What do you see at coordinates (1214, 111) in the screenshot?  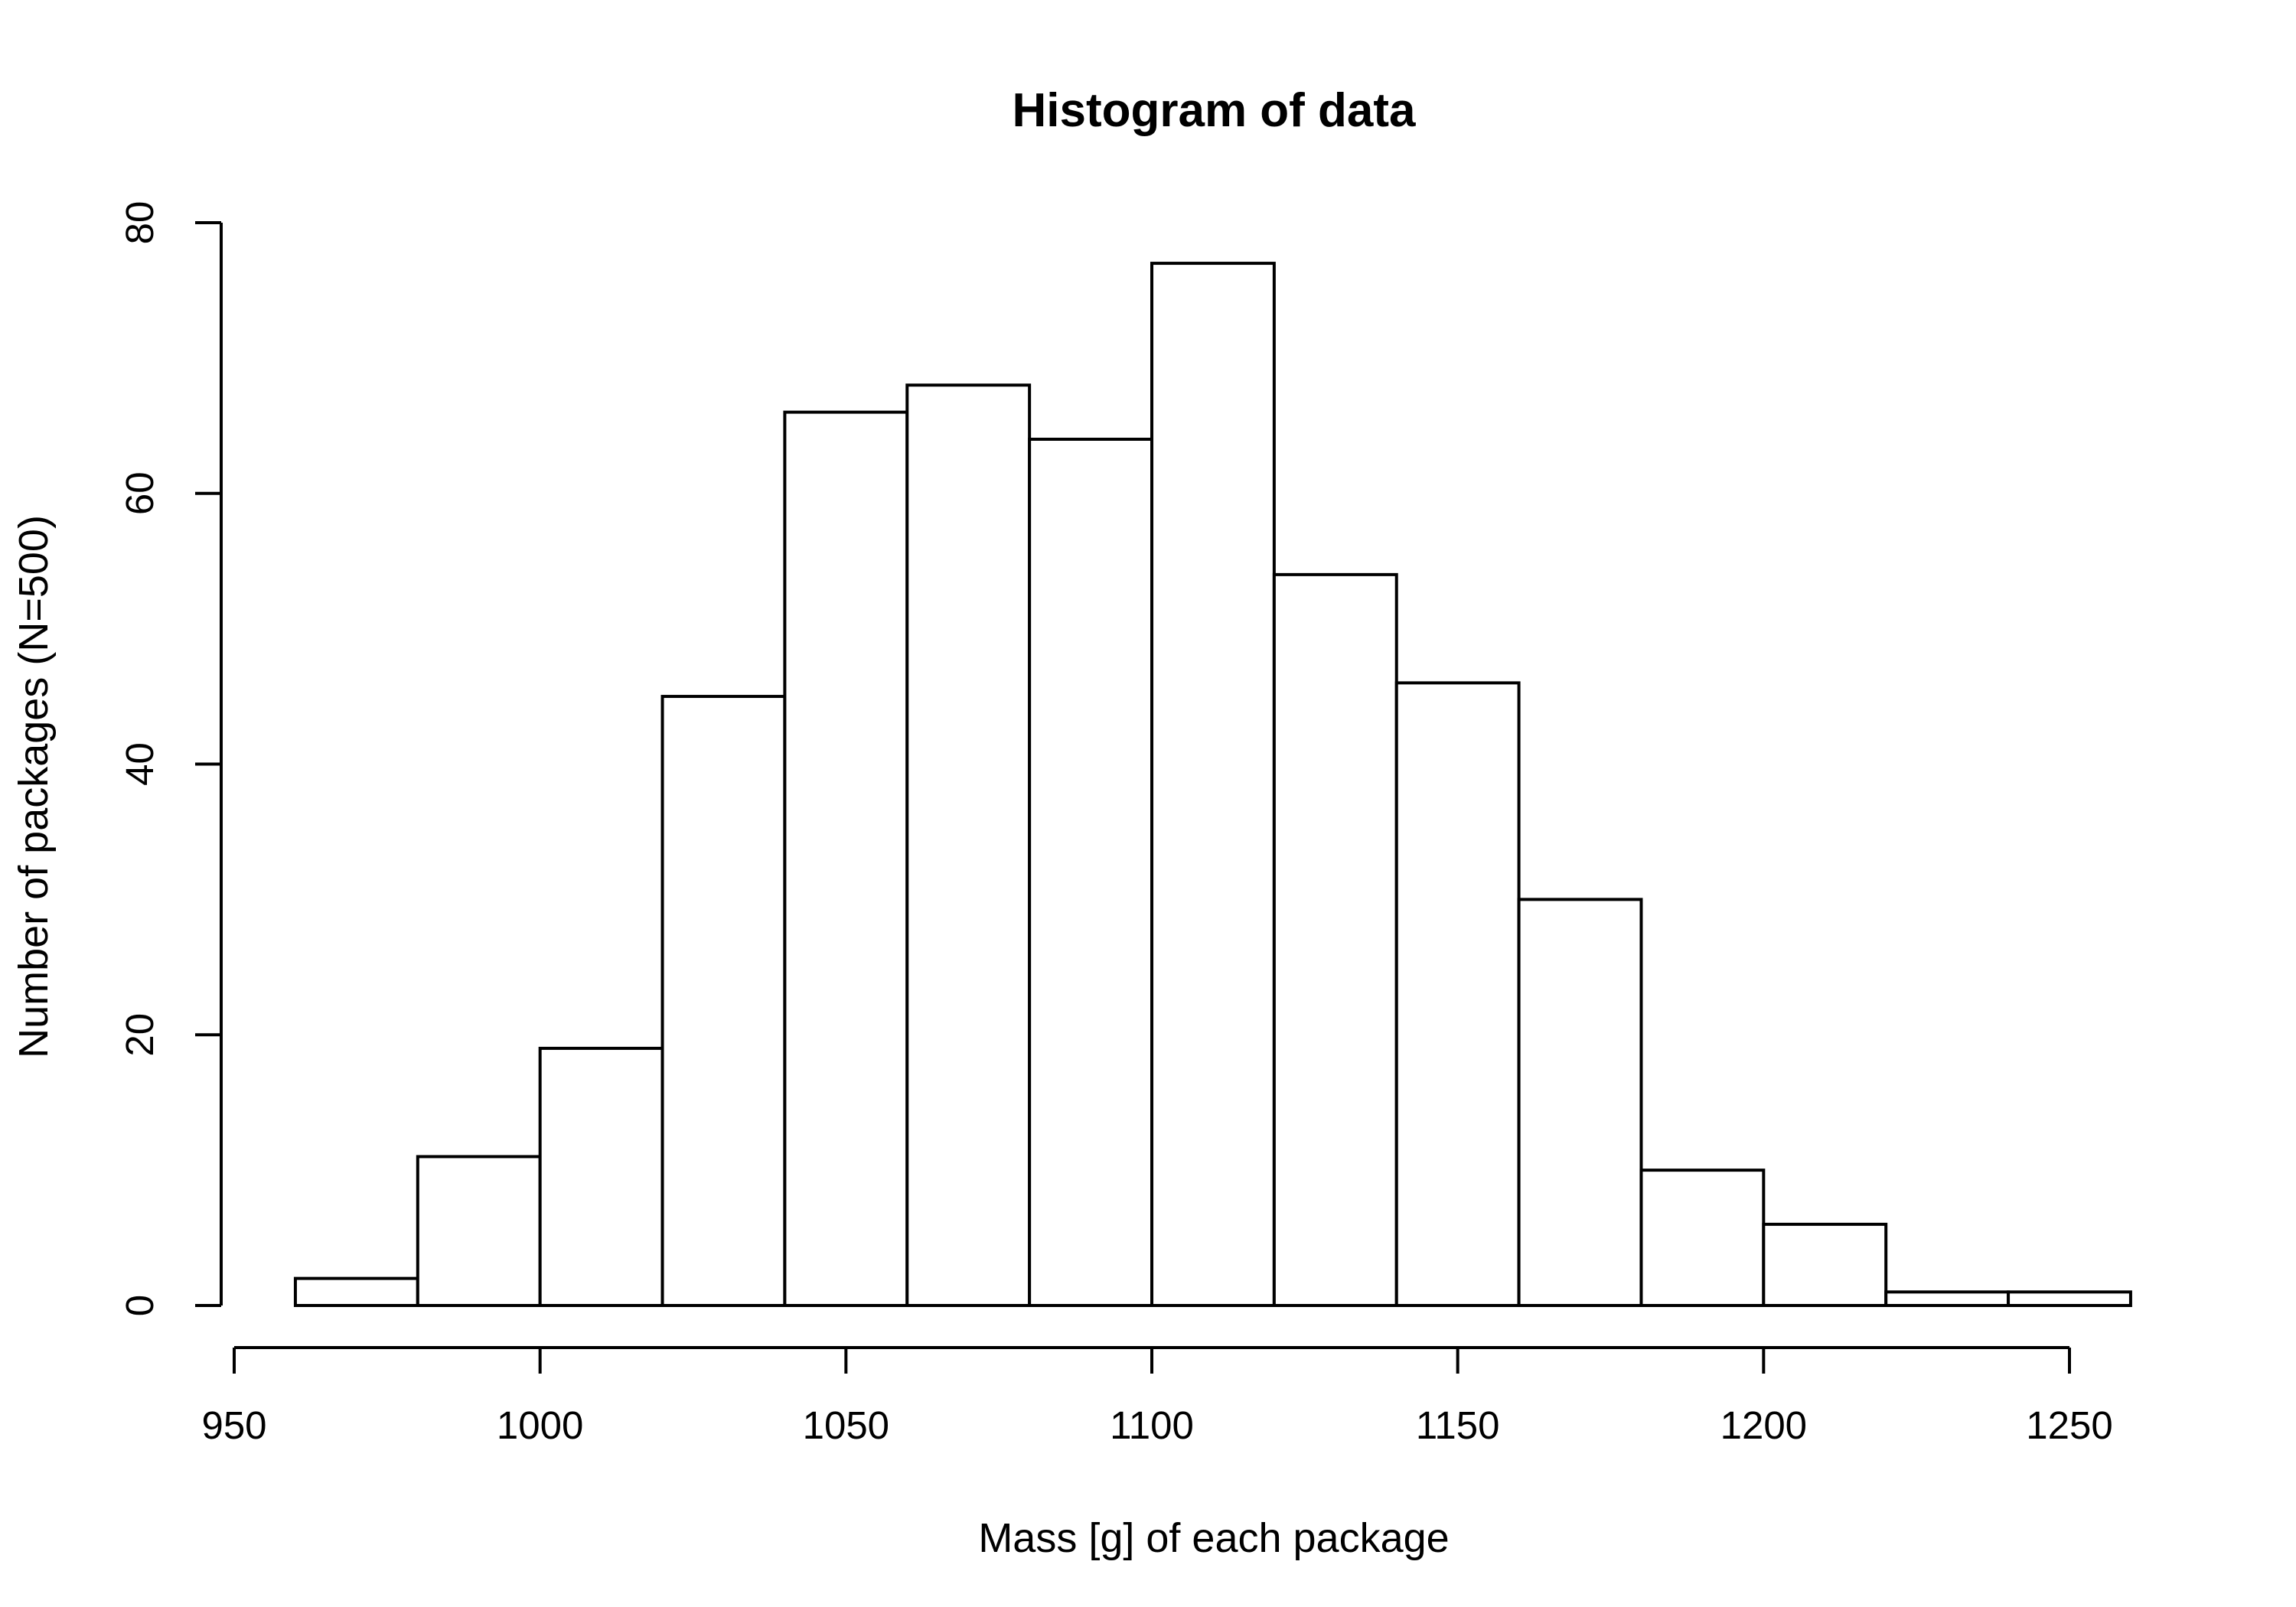 I see `chart-title: Histogram of data` at bounding box center [1214, 111].